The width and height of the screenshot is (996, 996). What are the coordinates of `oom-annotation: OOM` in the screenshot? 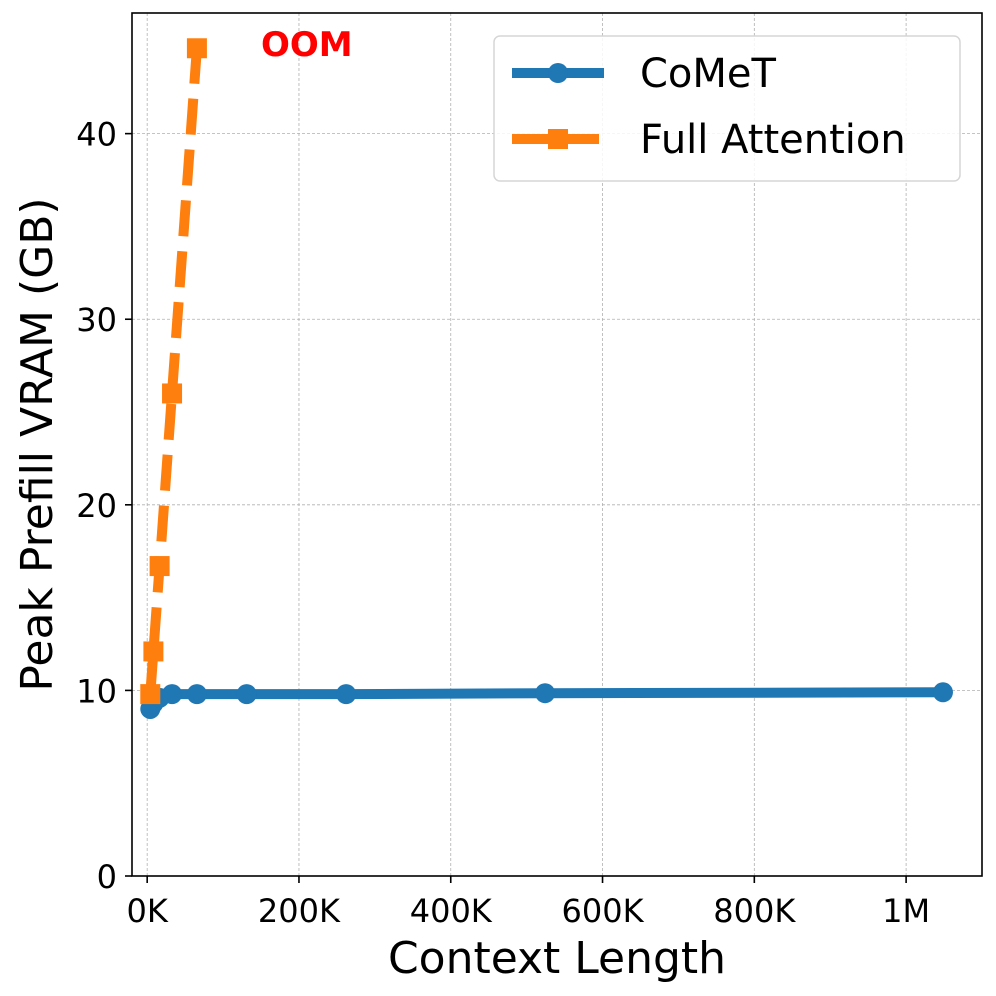 It's located at (307, 45).